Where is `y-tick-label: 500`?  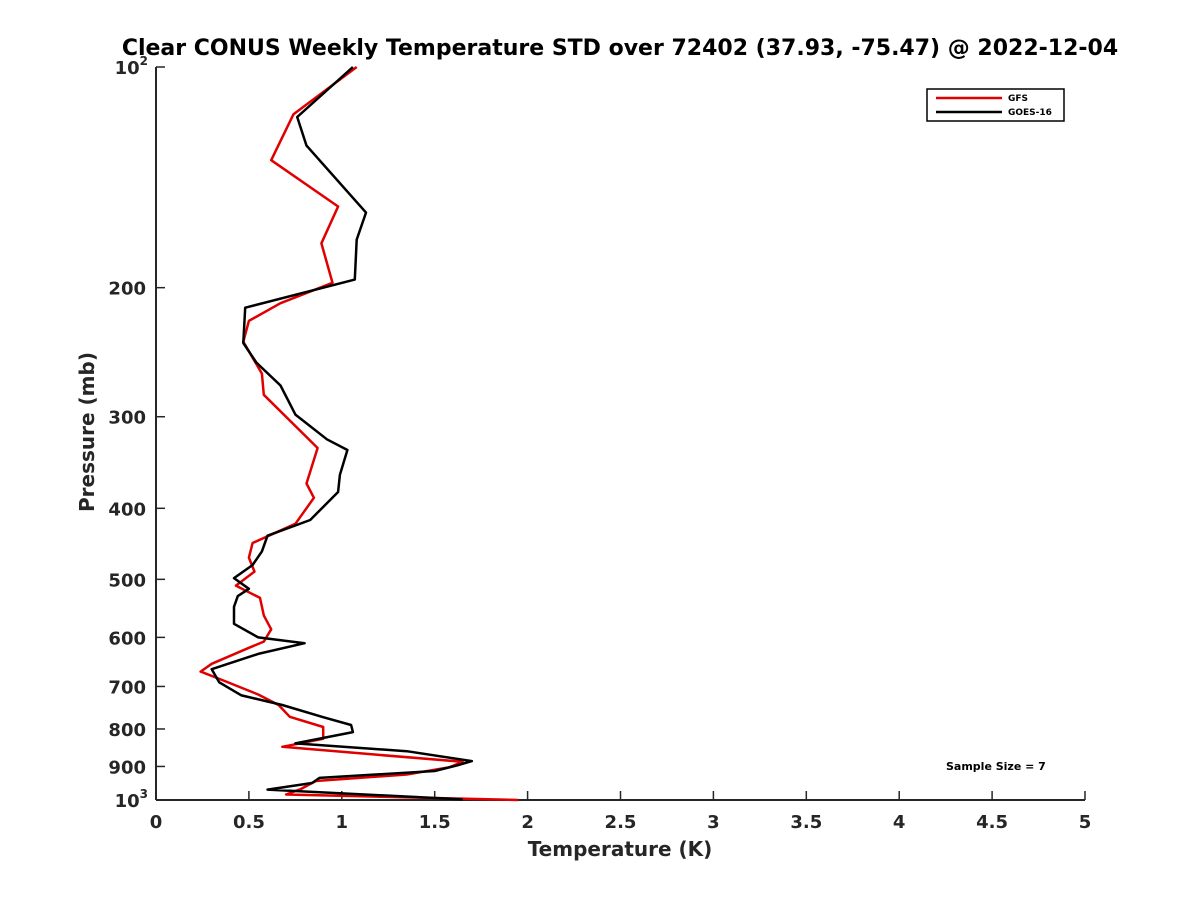 y-tick-label: 500 is located at coordinates (127, 580).